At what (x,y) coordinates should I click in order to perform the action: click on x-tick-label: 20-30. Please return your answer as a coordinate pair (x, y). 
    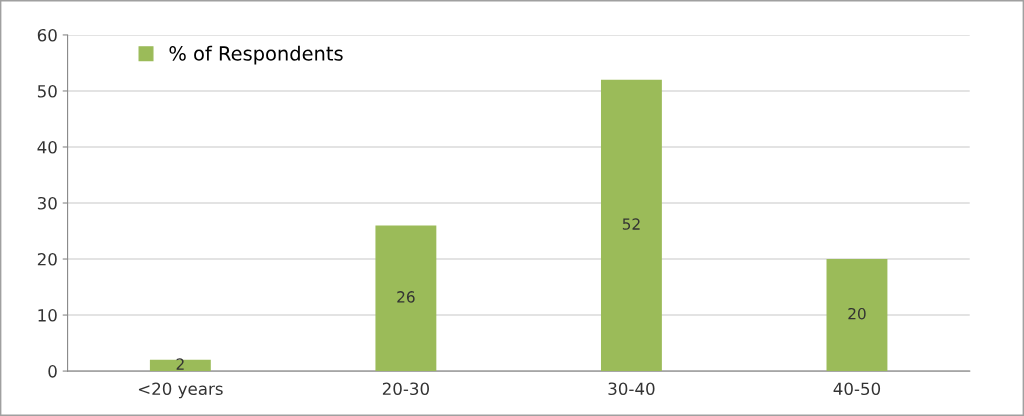
    Looking at the image, I should click on (405, 389).